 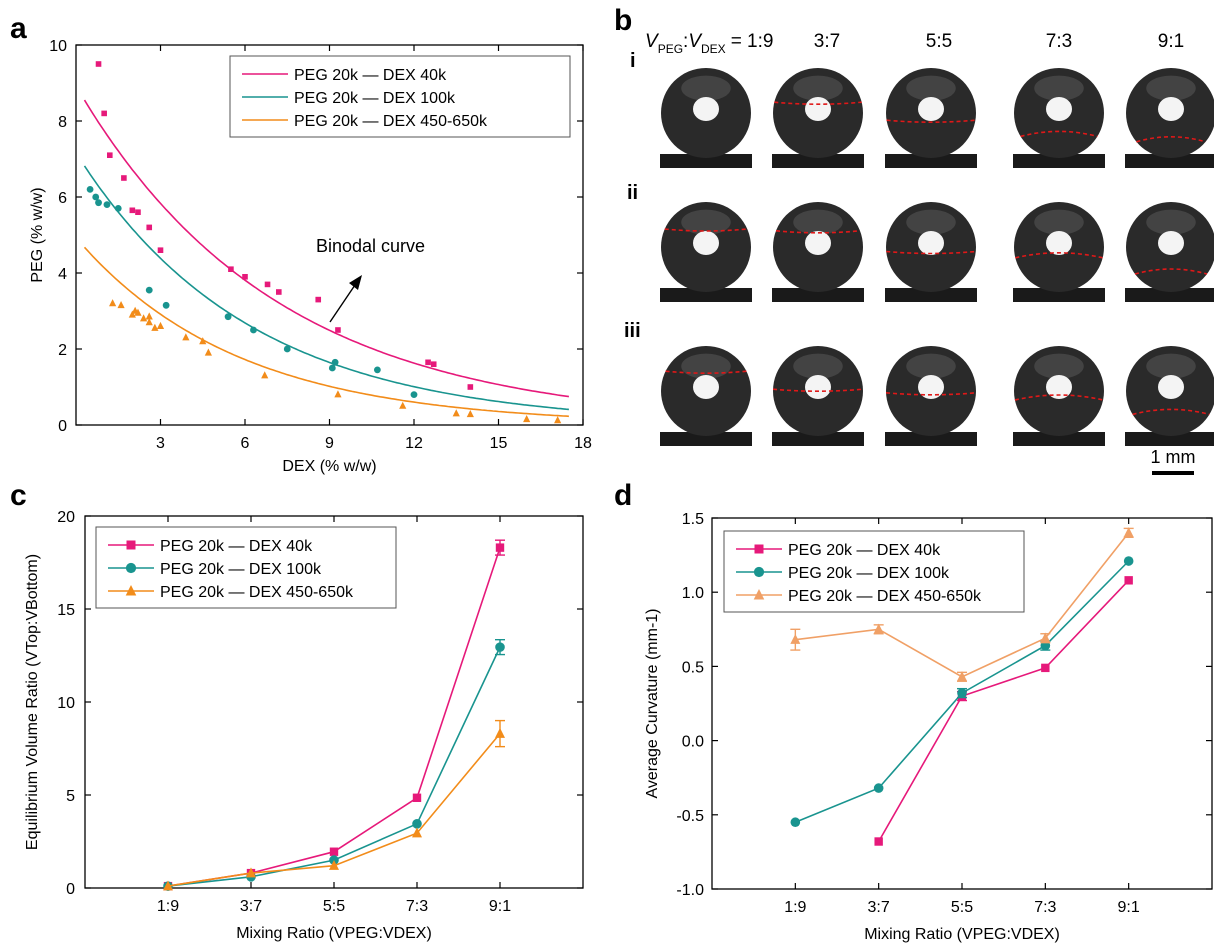 What do you see at coordinates (690, 816) in the screenshot?
I see `y-tick-label: -0.5` at bounding box center [690, 816].